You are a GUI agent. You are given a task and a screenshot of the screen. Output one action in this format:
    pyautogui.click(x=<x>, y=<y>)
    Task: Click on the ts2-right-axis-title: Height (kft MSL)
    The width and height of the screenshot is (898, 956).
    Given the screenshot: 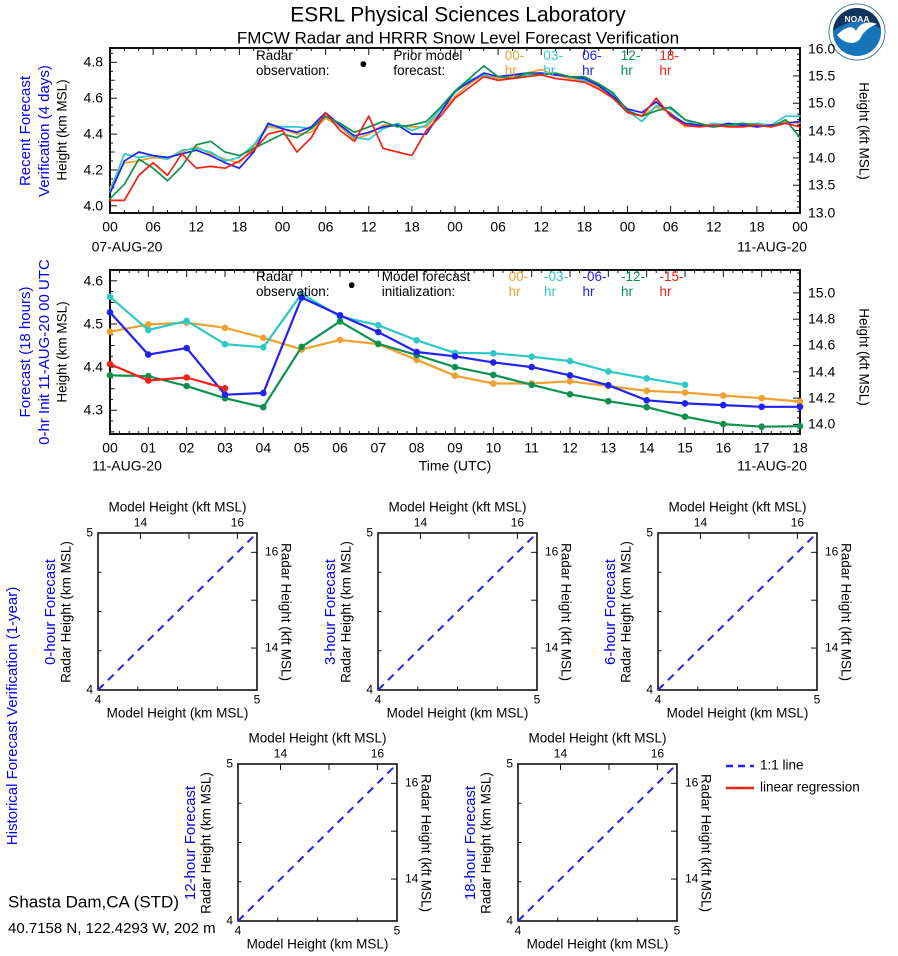 What is the action you would take?
    pyautogui.click(x=864, y=357)
    